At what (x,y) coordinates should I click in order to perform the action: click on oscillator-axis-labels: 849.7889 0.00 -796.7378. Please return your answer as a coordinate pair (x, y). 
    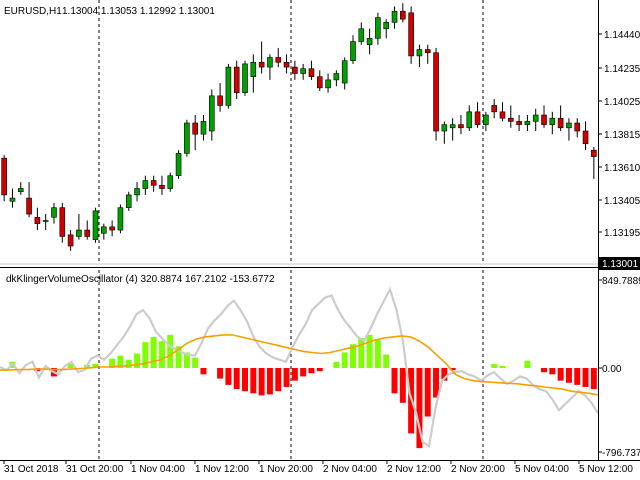
    Looking at the image, I should click on (619, 367).